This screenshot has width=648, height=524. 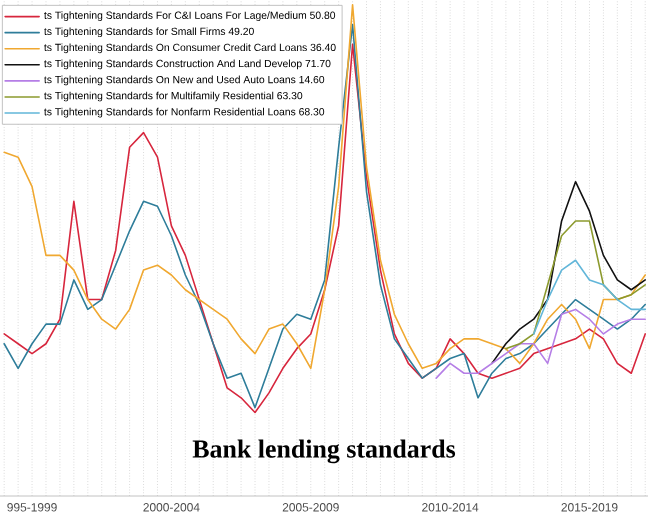 I want to click on text: Bank lending standards, so click(x=324, y=451).